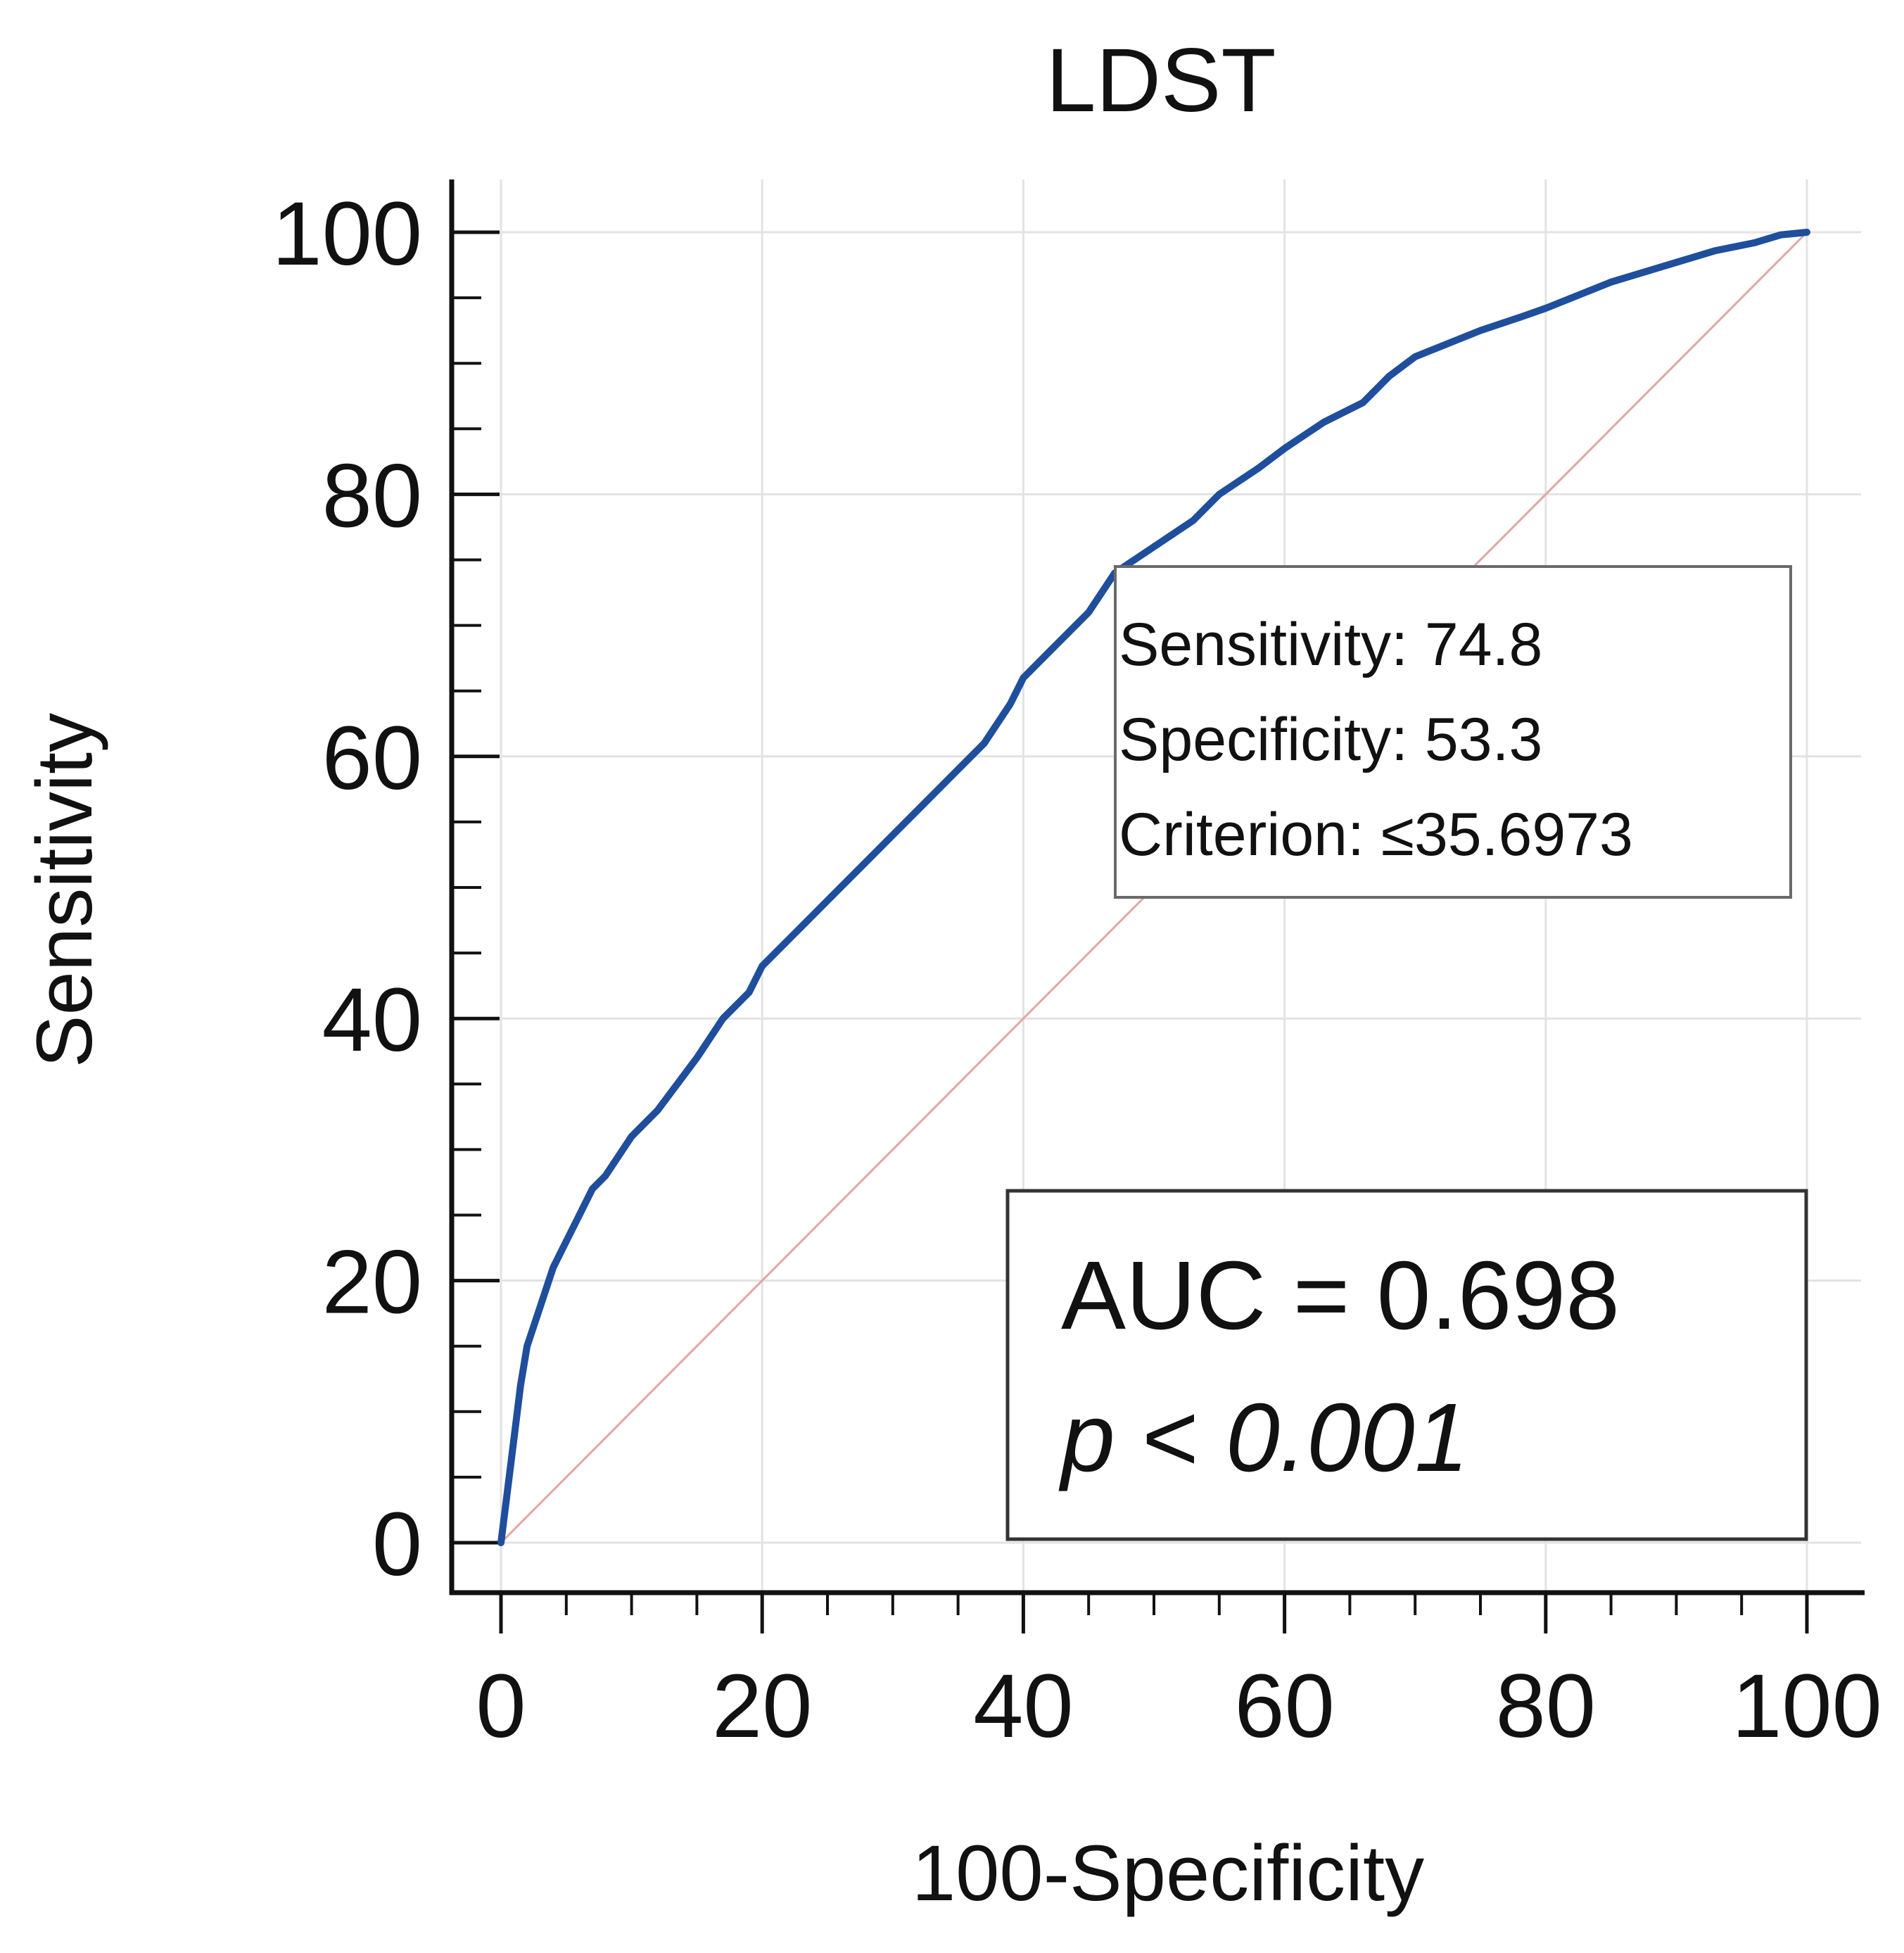 The height and width of the screenshot is (1953, 1904). I want to click on criterion-box-frame, so click(1453, 732).